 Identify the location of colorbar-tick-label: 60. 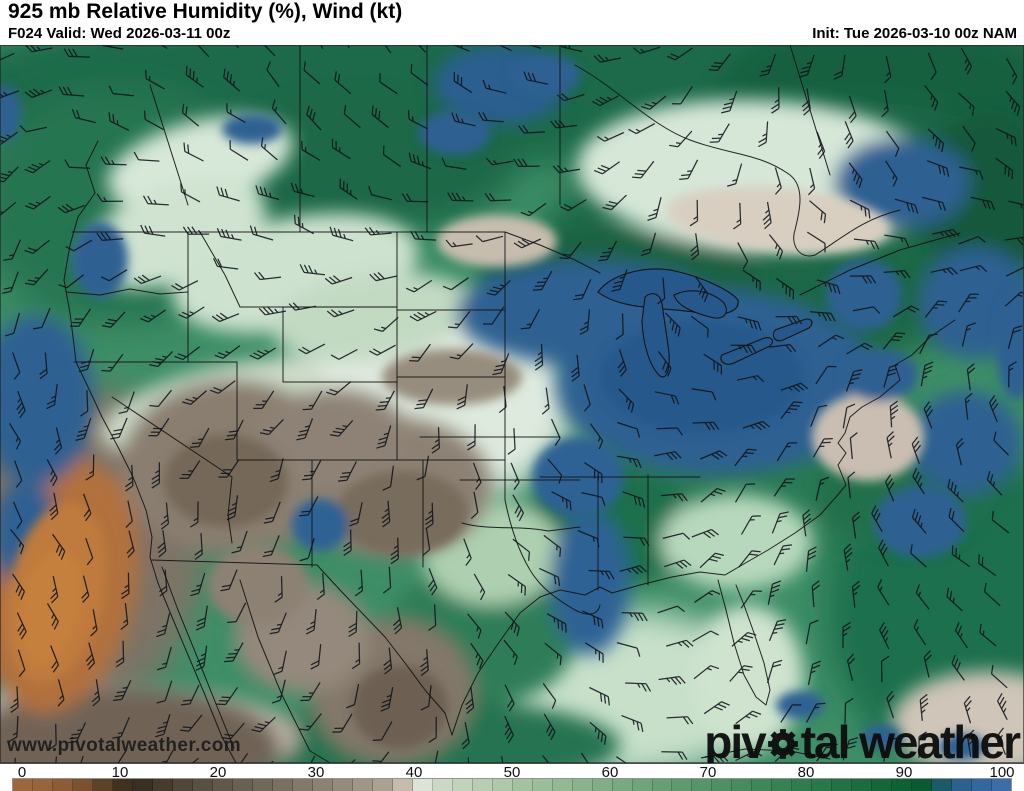
(610, 772).